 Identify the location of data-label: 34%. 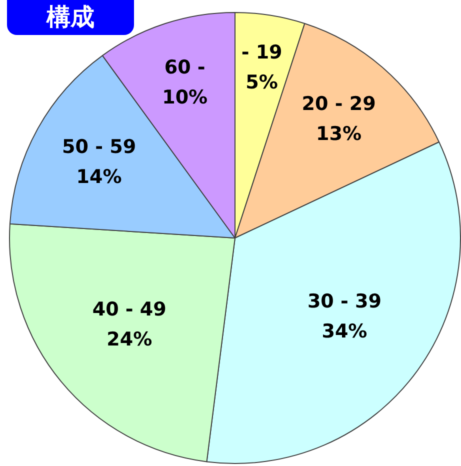
(345, 331).